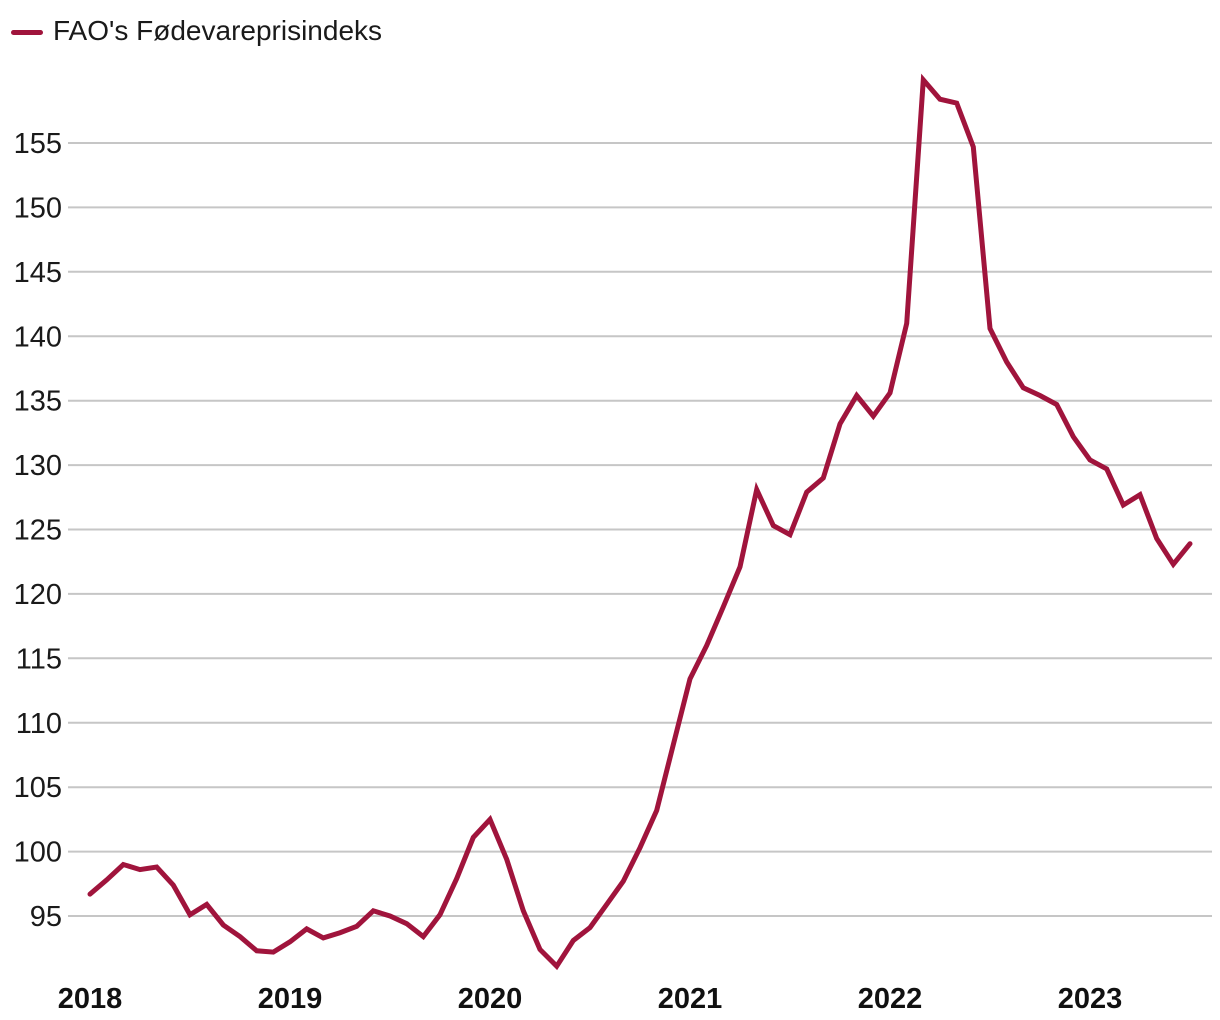 The width and height of the screenshot is (1220, 1020). I want to click on y-axis-tick-label-135: 135, so click(38, 402).